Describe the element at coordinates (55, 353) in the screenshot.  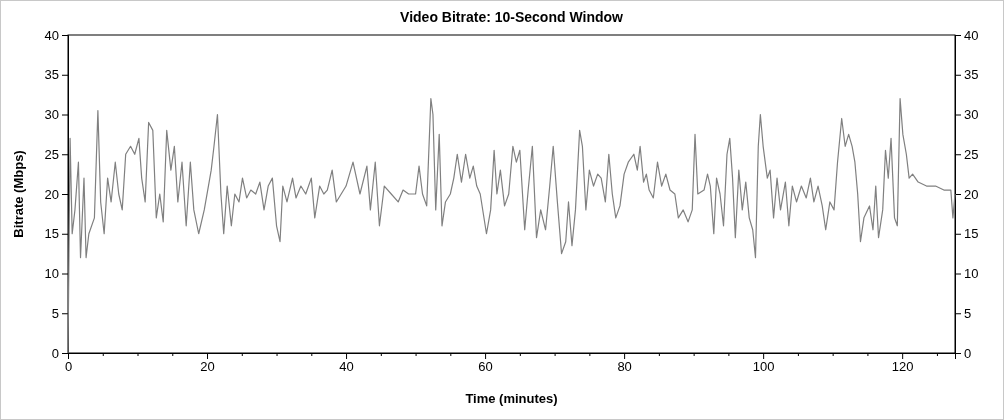
I see `y-tick-label: 0` at that location.